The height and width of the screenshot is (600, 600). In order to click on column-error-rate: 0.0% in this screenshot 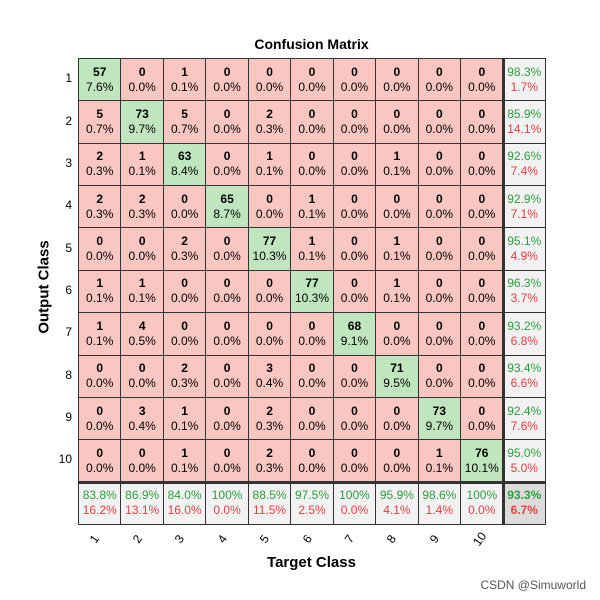, I will do `click(482, 510)`.